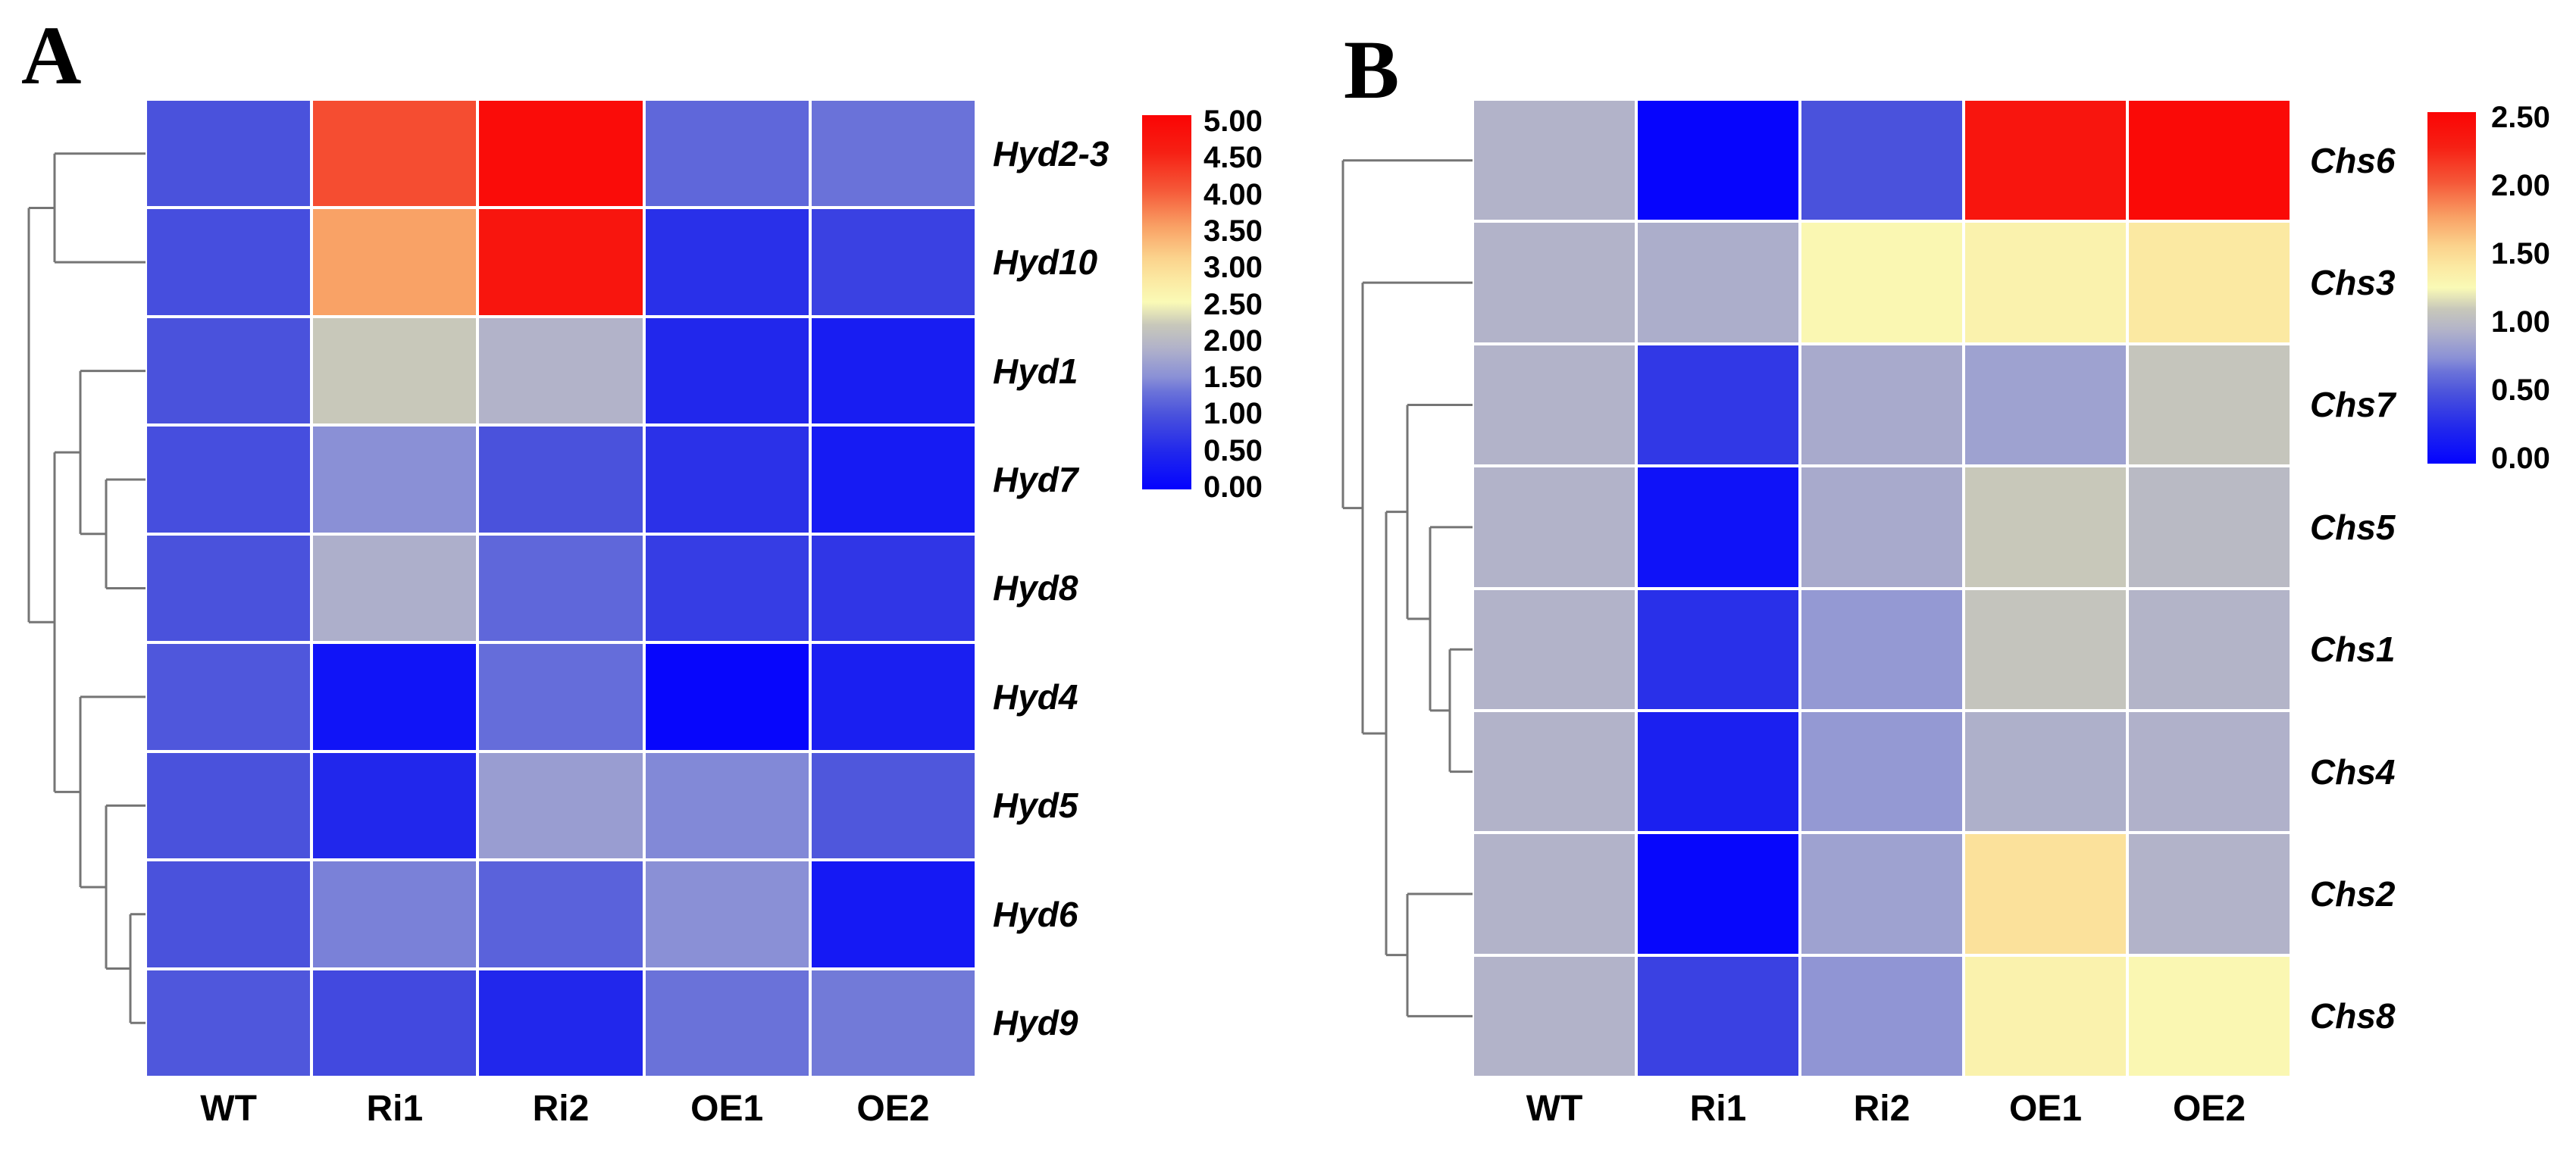 This screenshot has height=1150, width=2576. I want to click on heatmap-cell-Hyd10-OE2, so click(893, 262).